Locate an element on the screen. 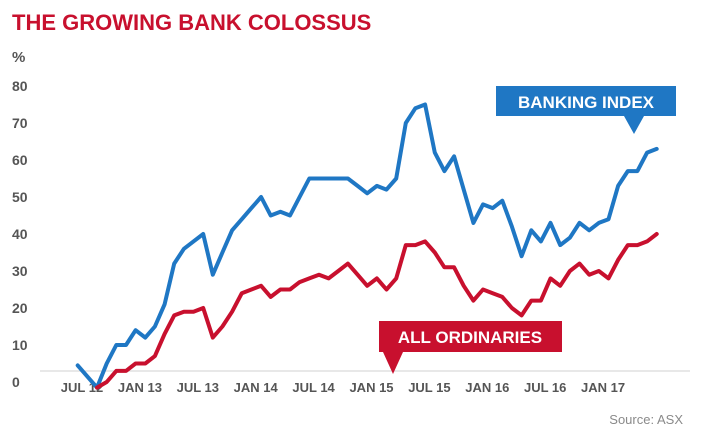  all-ordinaries-callout-box is located at coordinates (470, 347).